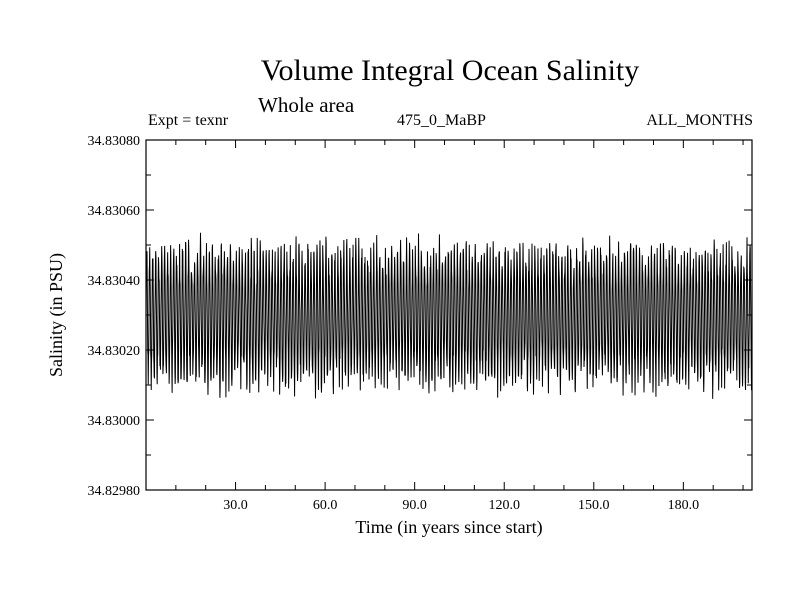 This screenshot has width=800, height=600. I want to click on y-tick-label: 34.83020, so click(114, 351).